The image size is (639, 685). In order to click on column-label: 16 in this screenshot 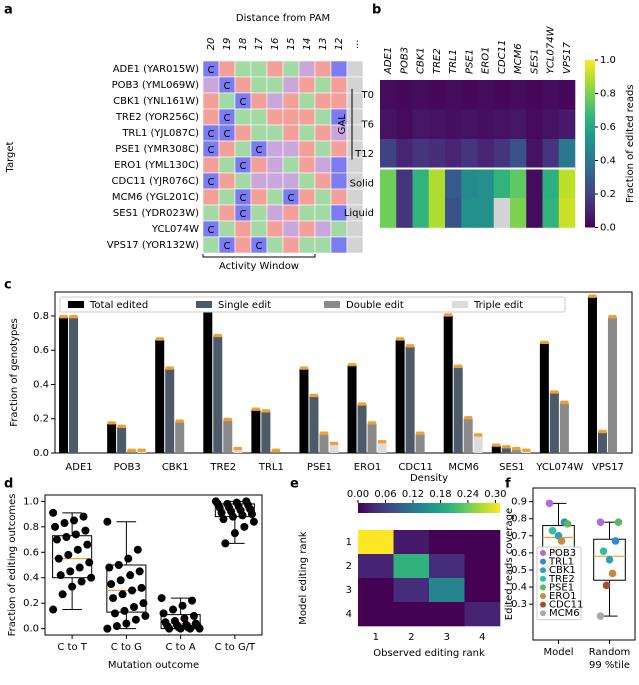, I will do `click(275, 44)`.